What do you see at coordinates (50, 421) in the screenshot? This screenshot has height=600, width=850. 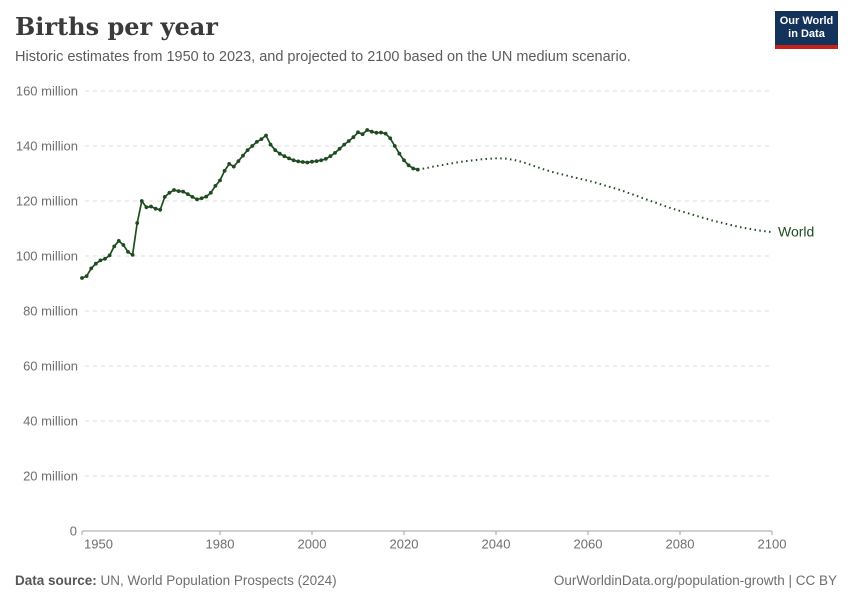 I see `y-tick-label: 40 million` at bounding box center [50, 421].